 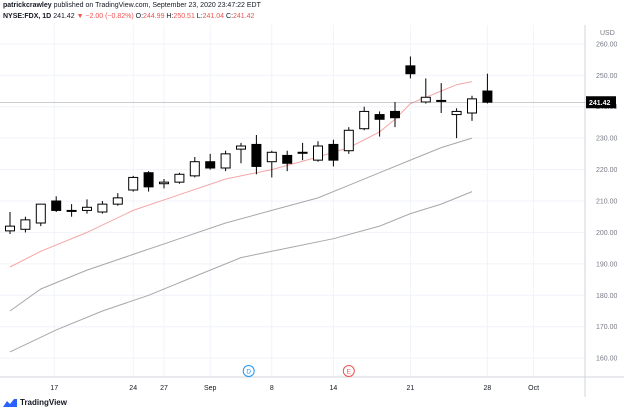 I want to click on last-price-tag-label: 241.42, so click(x=600, y=103).